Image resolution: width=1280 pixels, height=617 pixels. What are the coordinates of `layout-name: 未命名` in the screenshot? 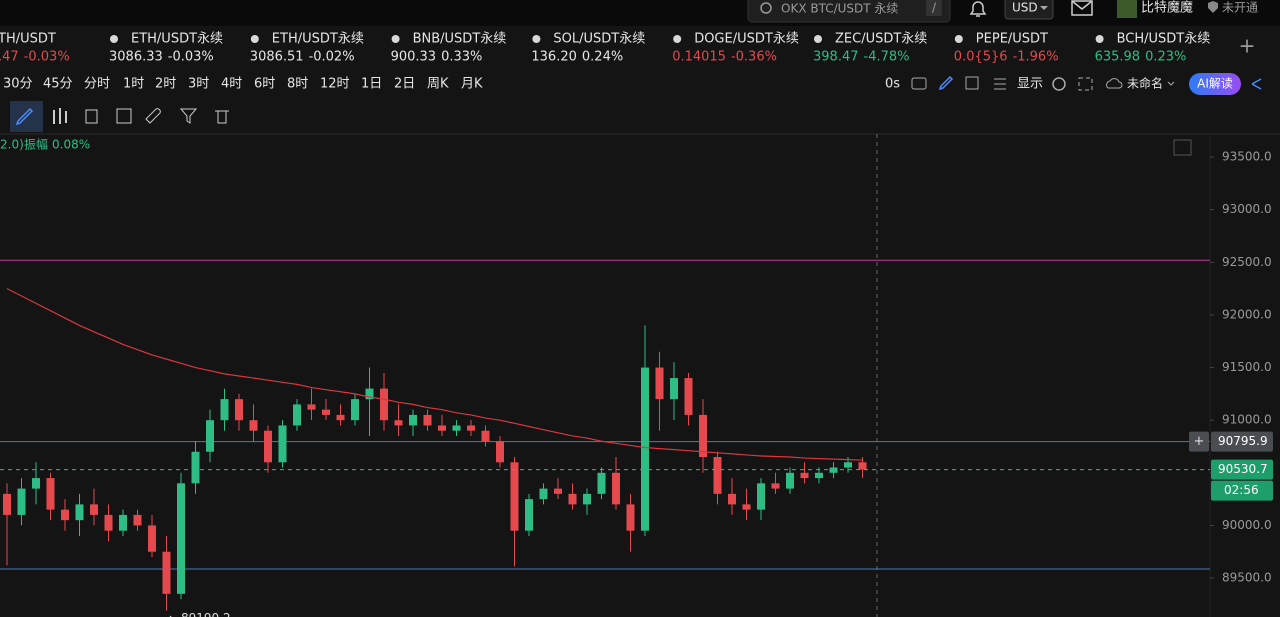 It's located at (1145, 83).